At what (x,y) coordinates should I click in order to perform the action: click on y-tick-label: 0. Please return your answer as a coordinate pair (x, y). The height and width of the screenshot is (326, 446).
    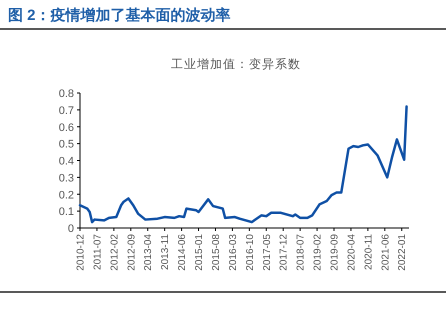
    Looking at the image, I should click on (71, 229).